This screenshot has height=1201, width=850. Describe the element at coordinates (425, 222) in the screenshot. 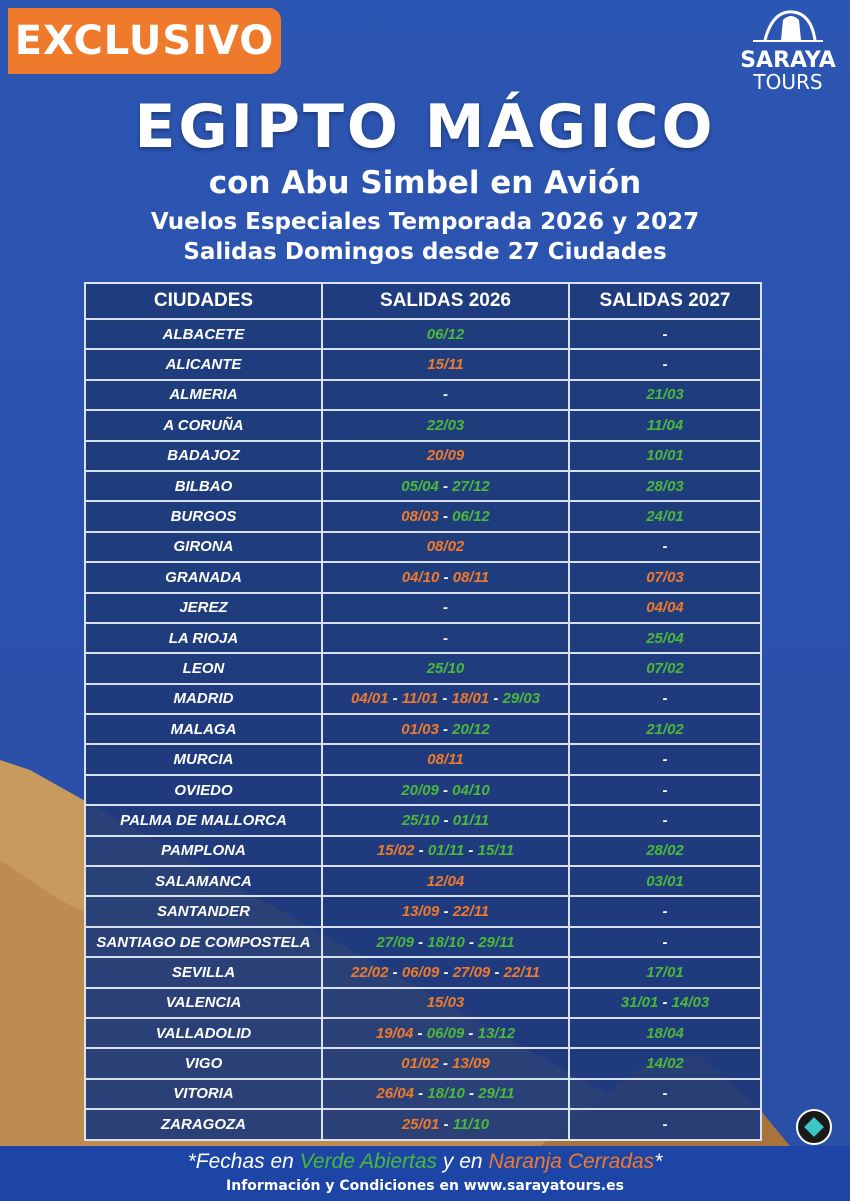

I see `season-line: Vuelos Especiales Temporada 2026 y 2027` at that location.